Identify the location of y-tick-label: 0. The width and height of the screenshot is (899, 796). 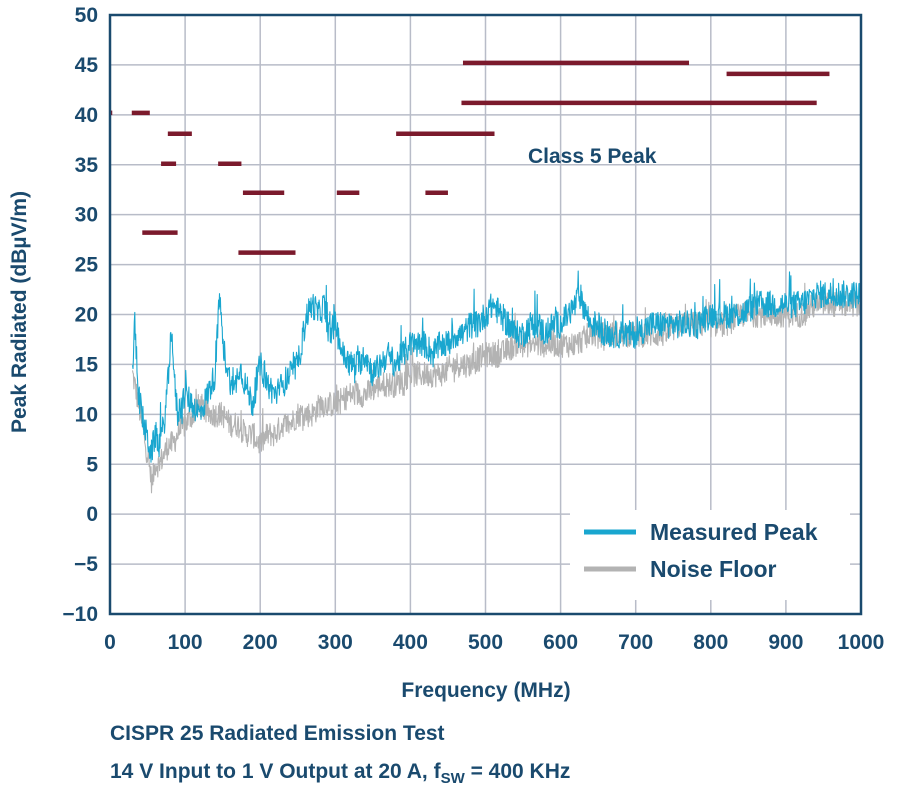
(92, 514).